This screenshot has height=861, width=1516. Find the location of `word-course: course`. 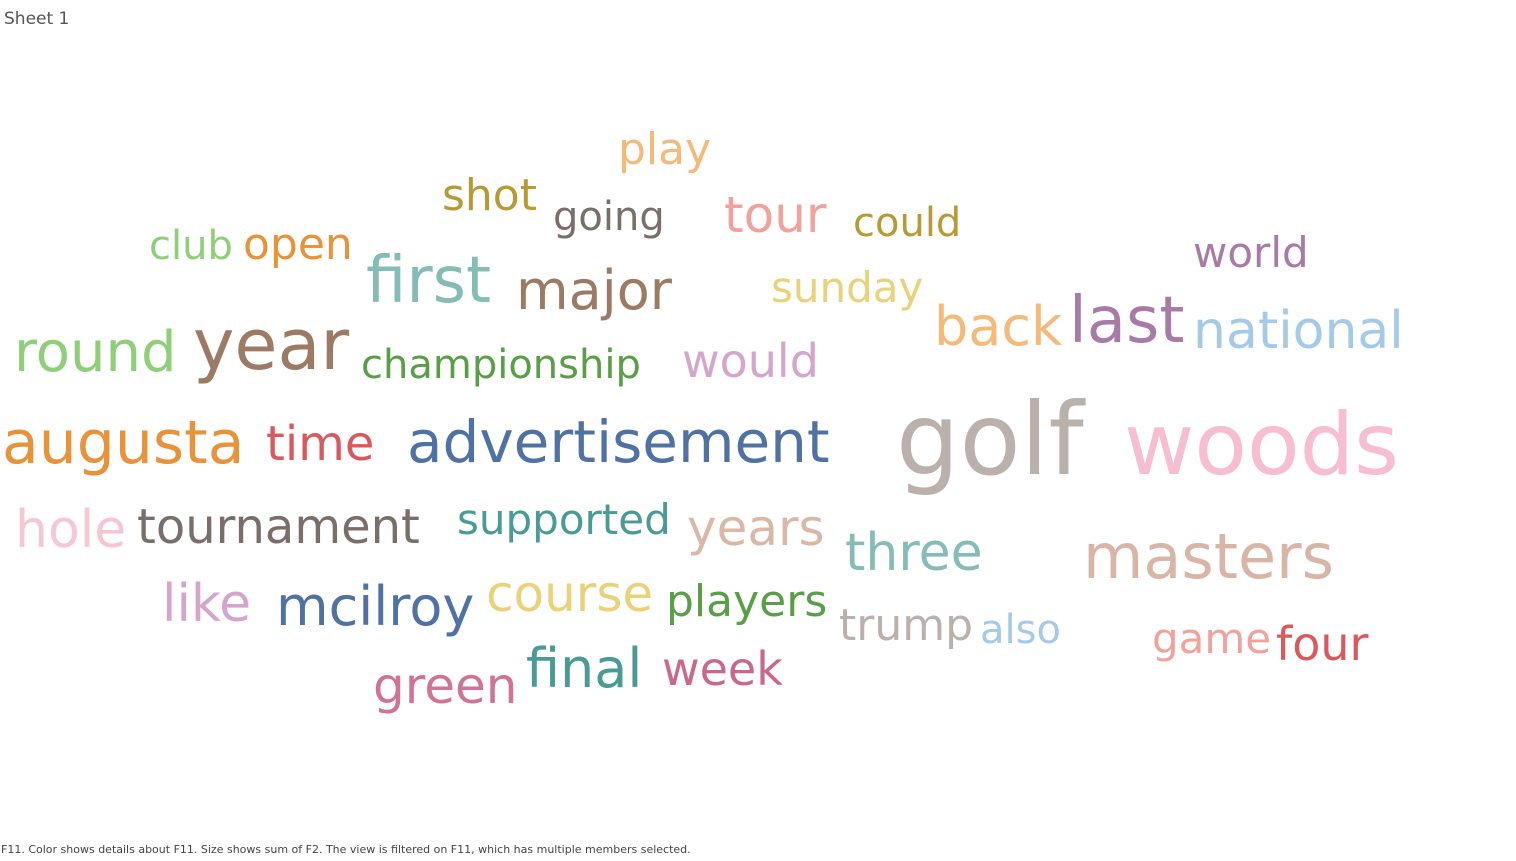

word-course: course is located at coordinates (569, 594).